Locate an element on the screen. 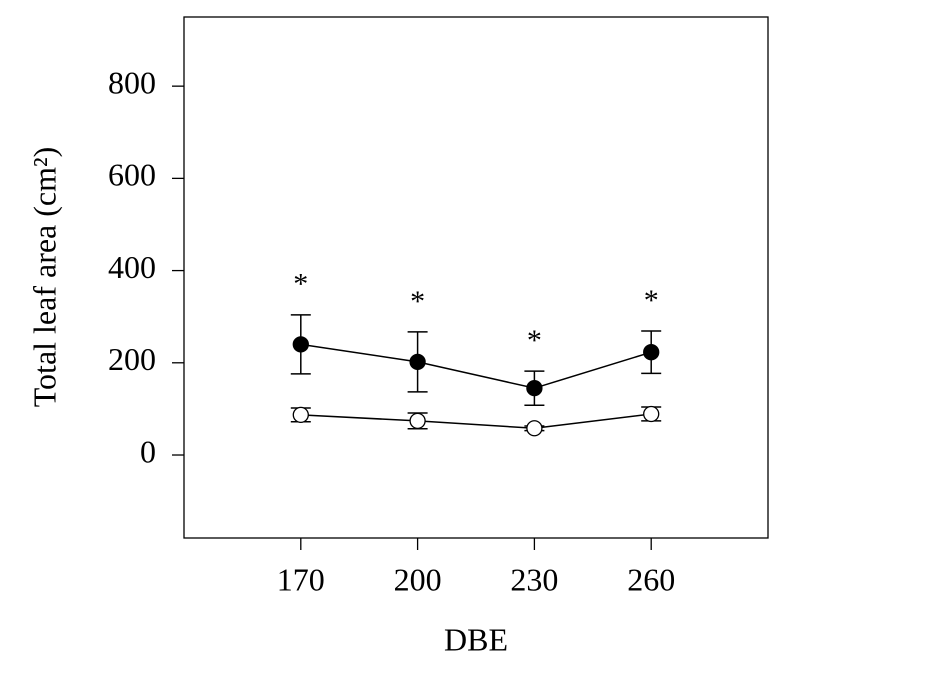  y-tick-label: 800 is located at coordinates (132, 83).